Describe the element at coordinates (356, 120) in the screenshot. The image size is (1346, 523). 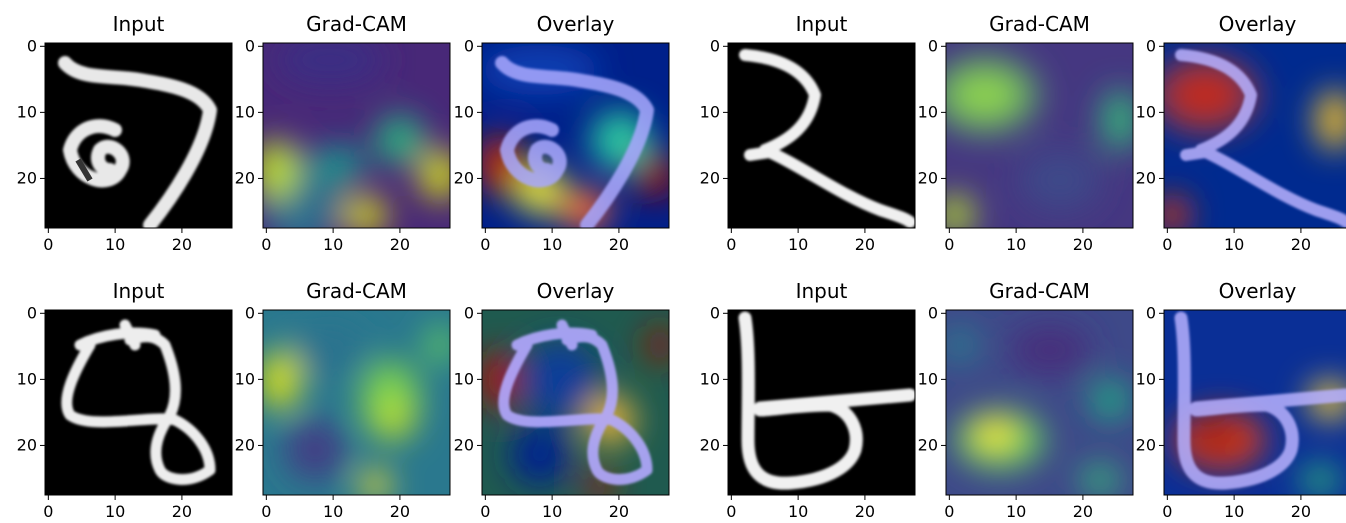
I see `panel-row1-gradcam-a: Grad-CAM` at that location.